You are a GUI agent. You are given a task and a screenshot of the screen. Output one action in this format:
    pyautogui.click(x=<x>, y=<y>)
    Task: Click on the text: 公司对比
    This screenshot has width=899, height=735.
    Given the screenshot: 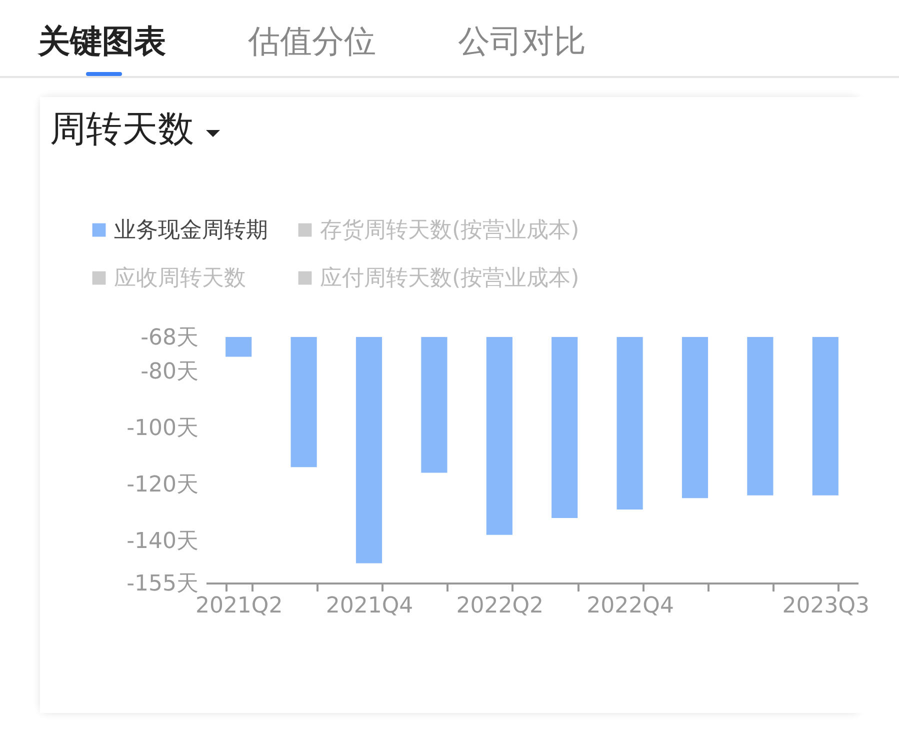 What is the action you would take?
    pyautogui.click(x=522, y=41)
    